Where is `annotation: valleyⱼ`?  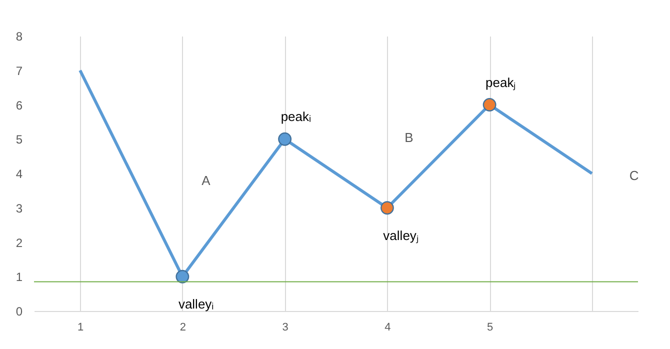 annotation: valleyⱼ is located at coordinates (400, 236).